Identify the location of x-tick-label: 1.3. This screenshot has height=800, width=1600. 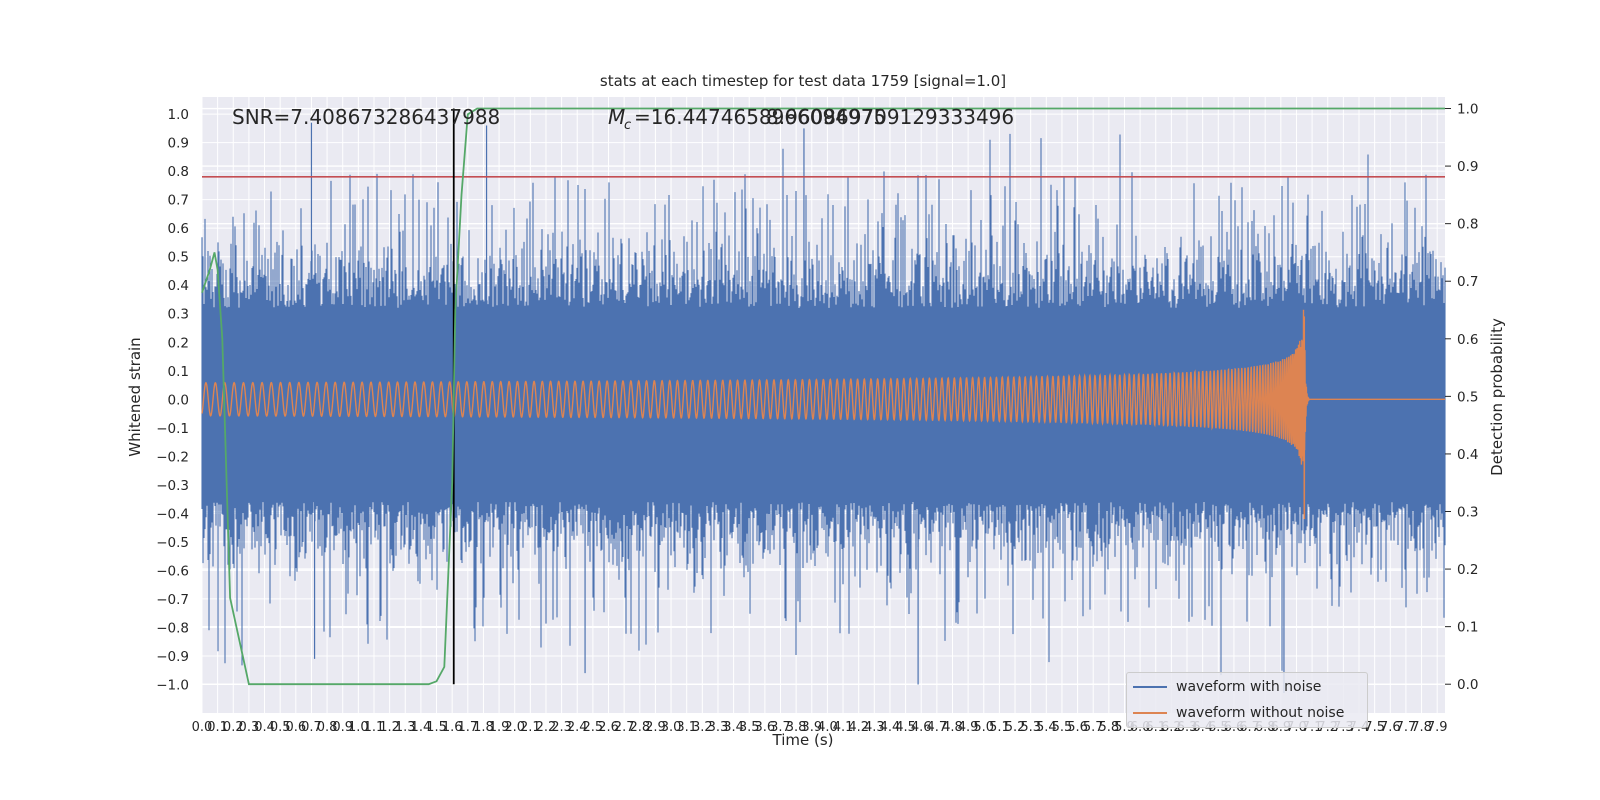
(405, 727).